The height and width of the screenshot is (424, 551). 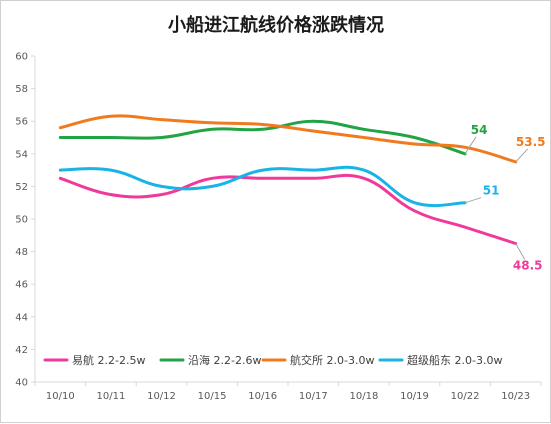 What do you see at coordinates (21, 317) in the screenshot?
I see `y-tick-label: 44` at bounding box center [21, 317].